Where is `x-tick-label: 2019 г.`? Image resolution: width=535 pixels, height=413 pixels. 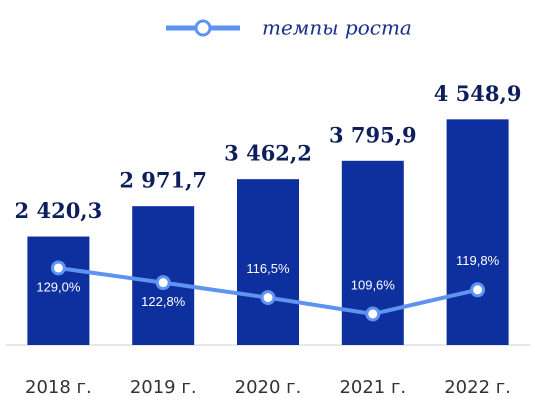
x-tick-label: 2019 г. is located at coordinates (163, 387).